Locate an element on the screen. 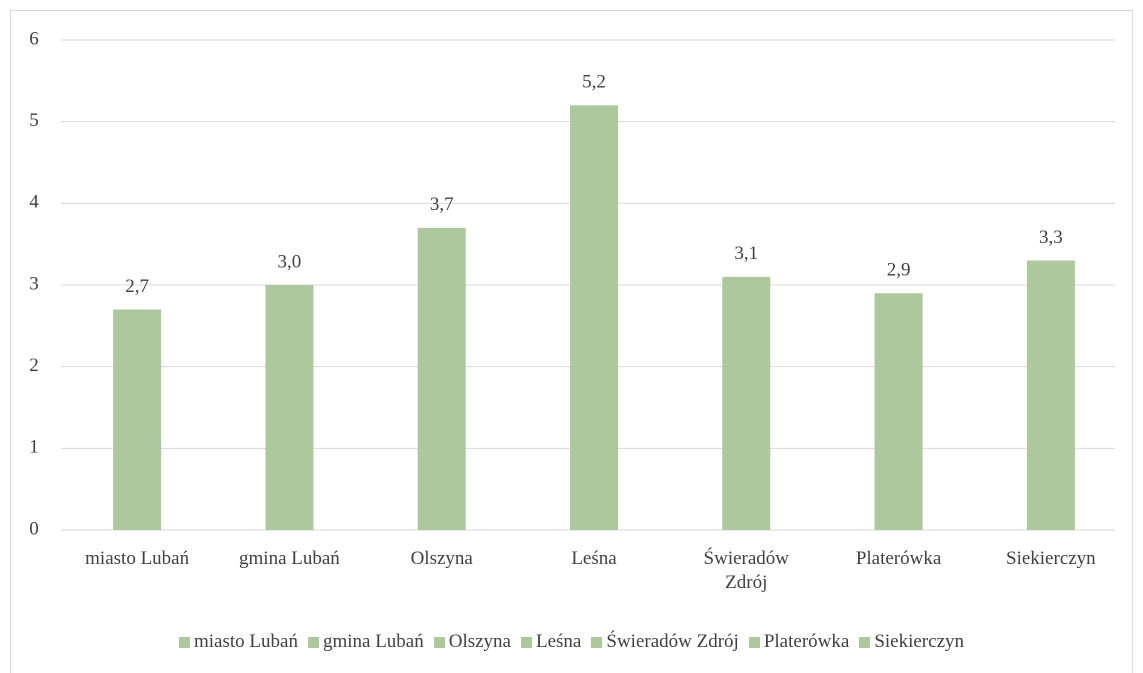 This screenshot has height=673, width=1143. data-label: 3,0 is located at coordinates (290, 261).